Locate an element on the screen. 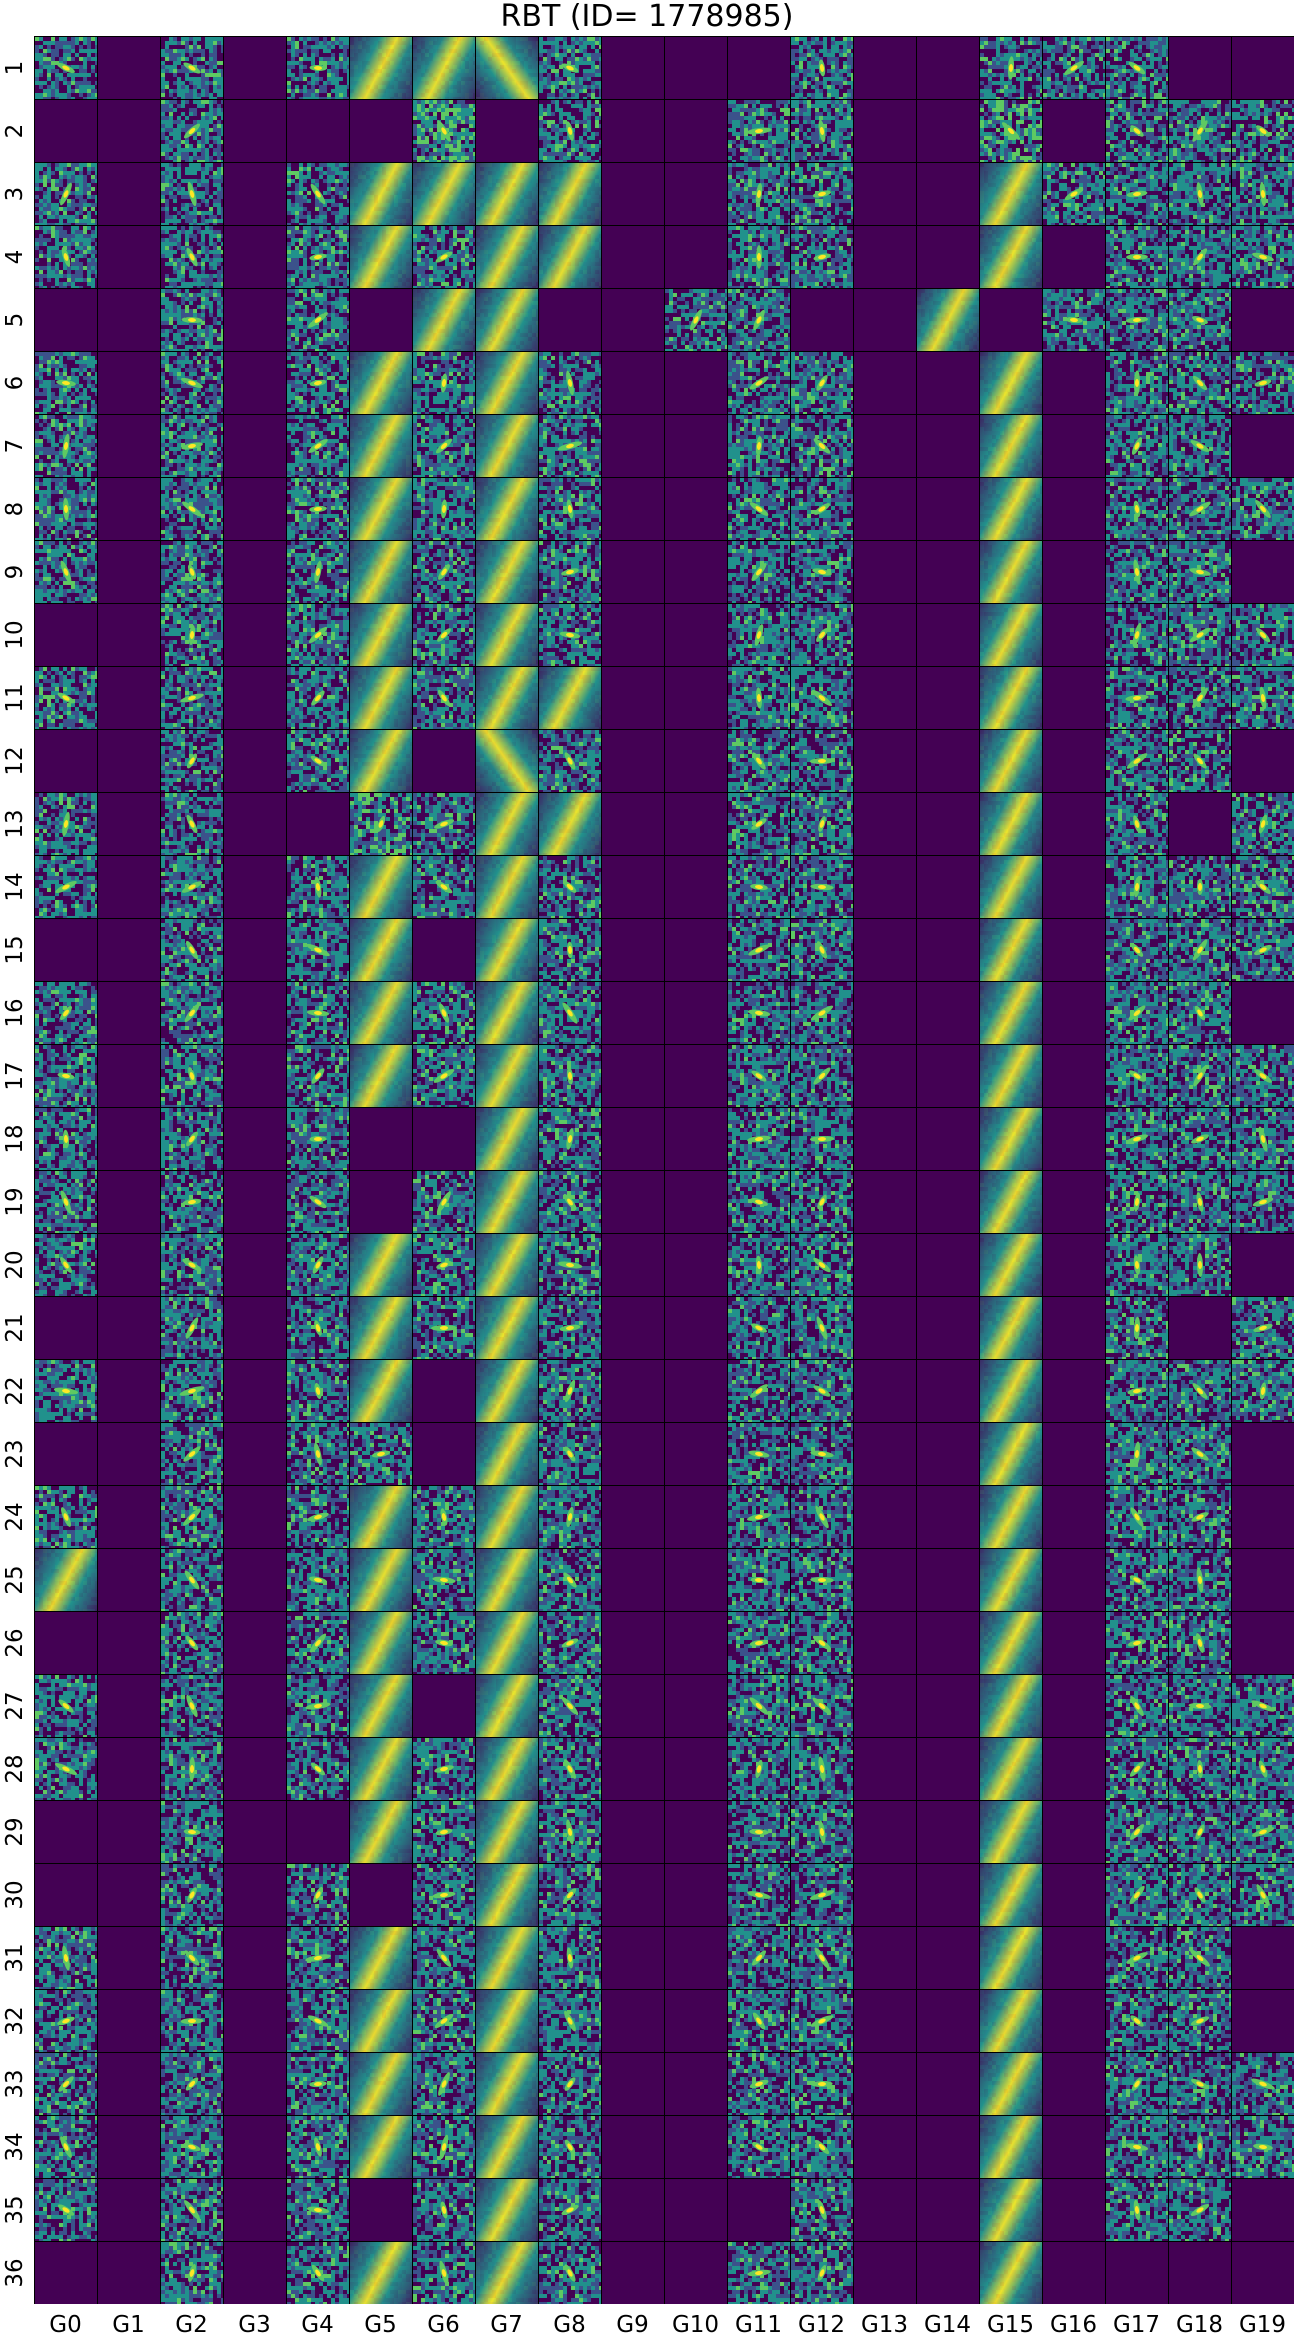 This screenshot has width=1294, height=2345. row-label-text: 2 is located at coordinates (15, 130).